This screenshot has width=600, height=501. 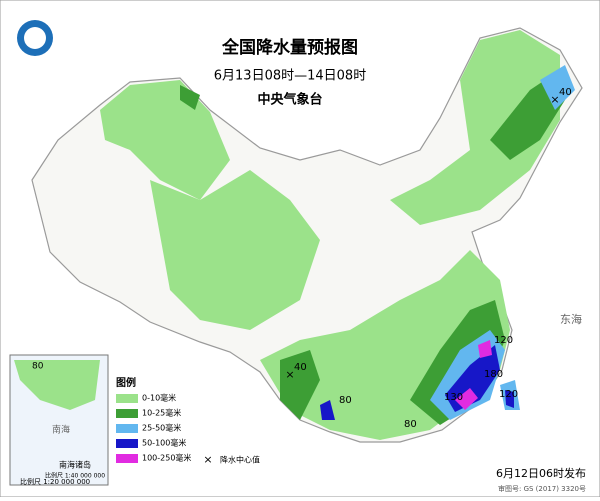 What do you see at coordinates (453, 397) in the screenshot?
I see `center-label: 130` at bounding box center [453, 397].